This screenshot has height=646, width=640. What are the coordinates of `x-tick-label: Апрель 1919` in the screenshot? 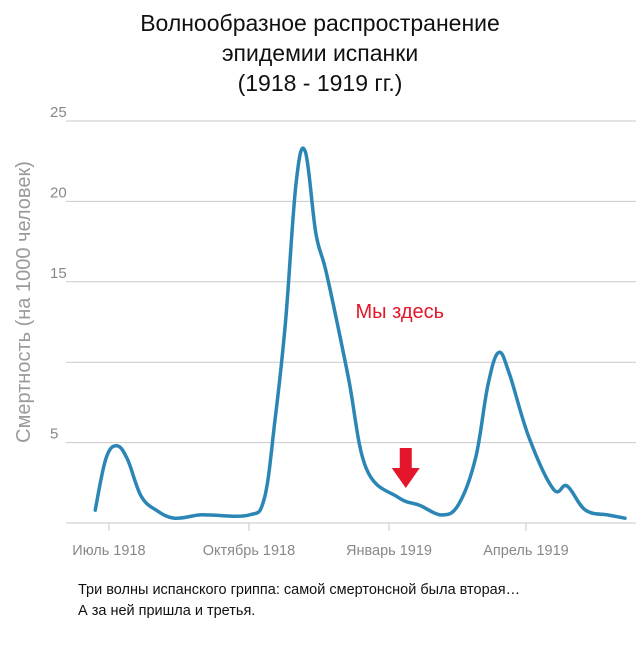 It's located at (525, 551).